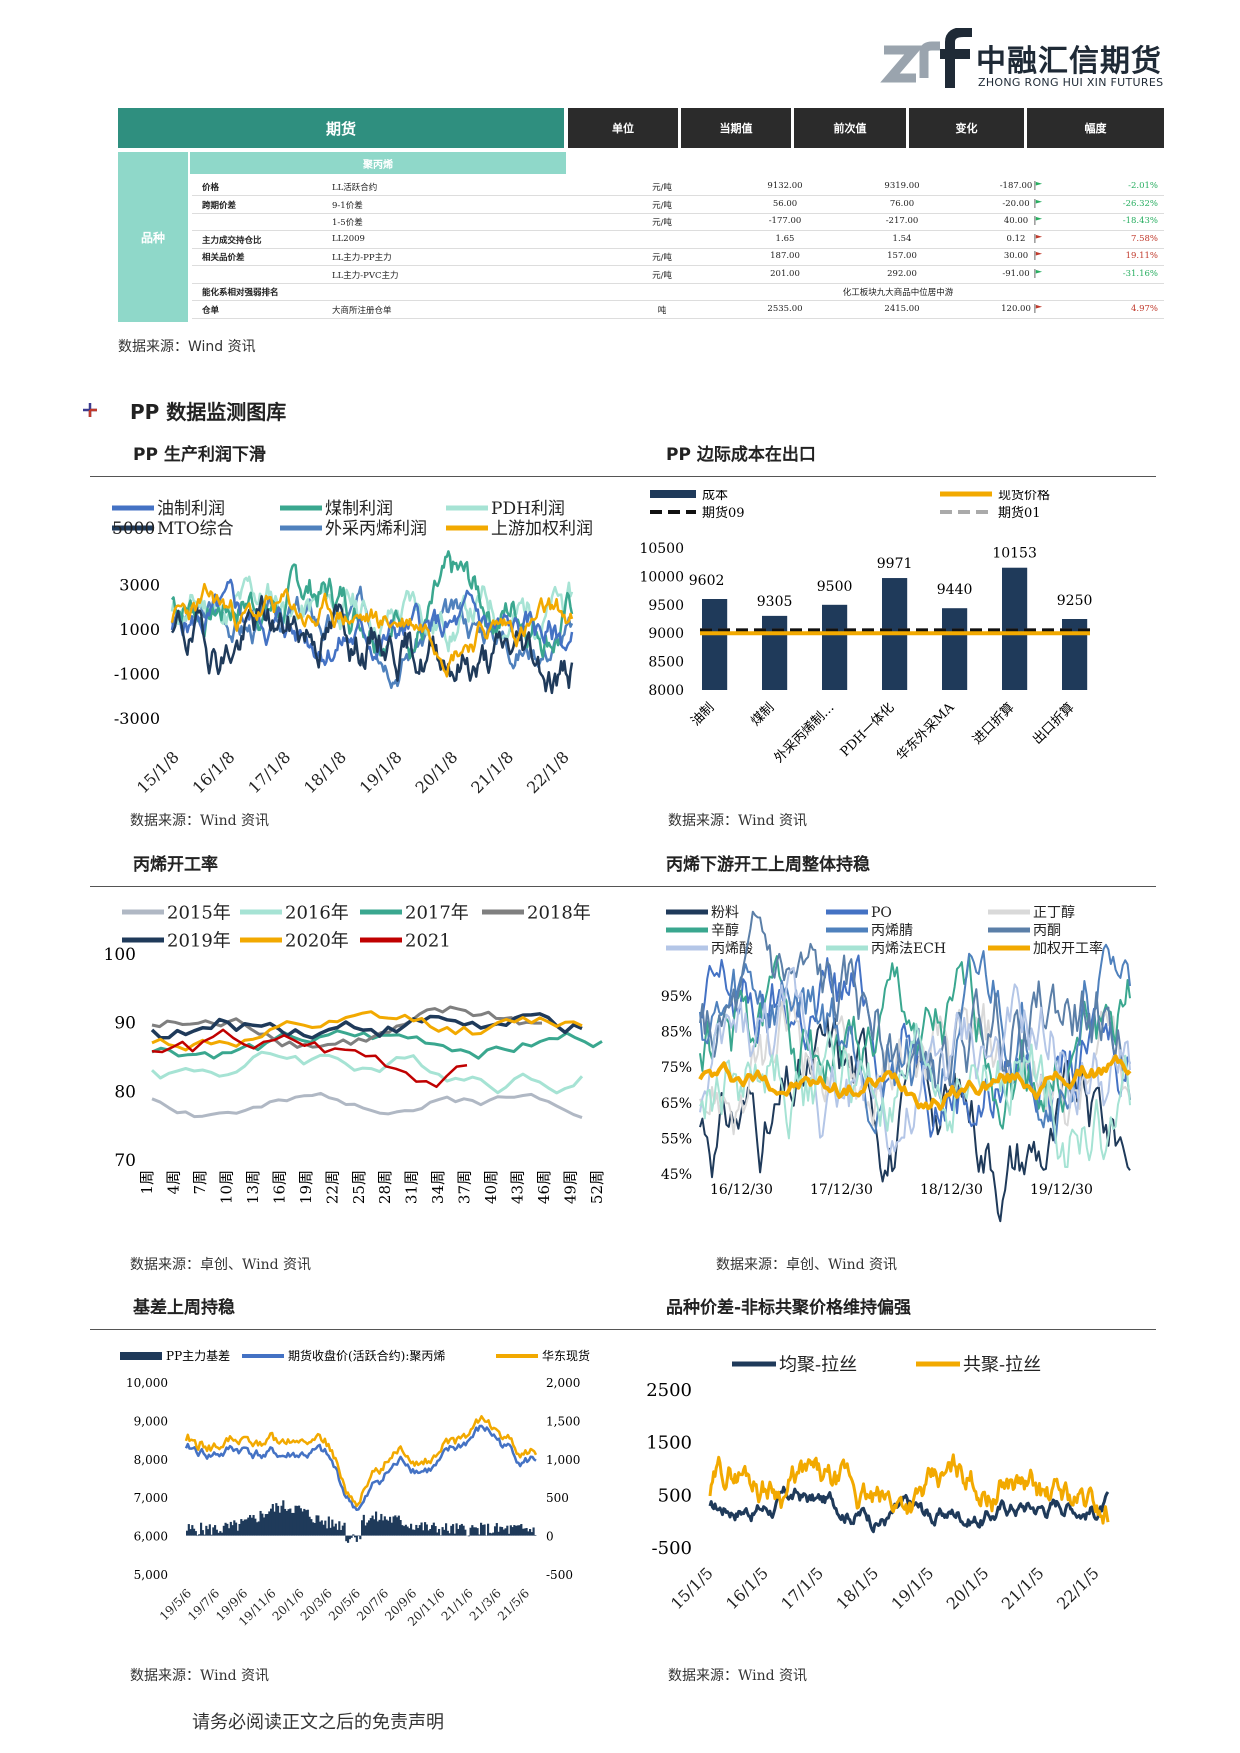 This screenshot has height=1753, width=1240. Describe the element at coordinates (661, 577) in the screenshot. I see `axis-tick: 10000` at that location.